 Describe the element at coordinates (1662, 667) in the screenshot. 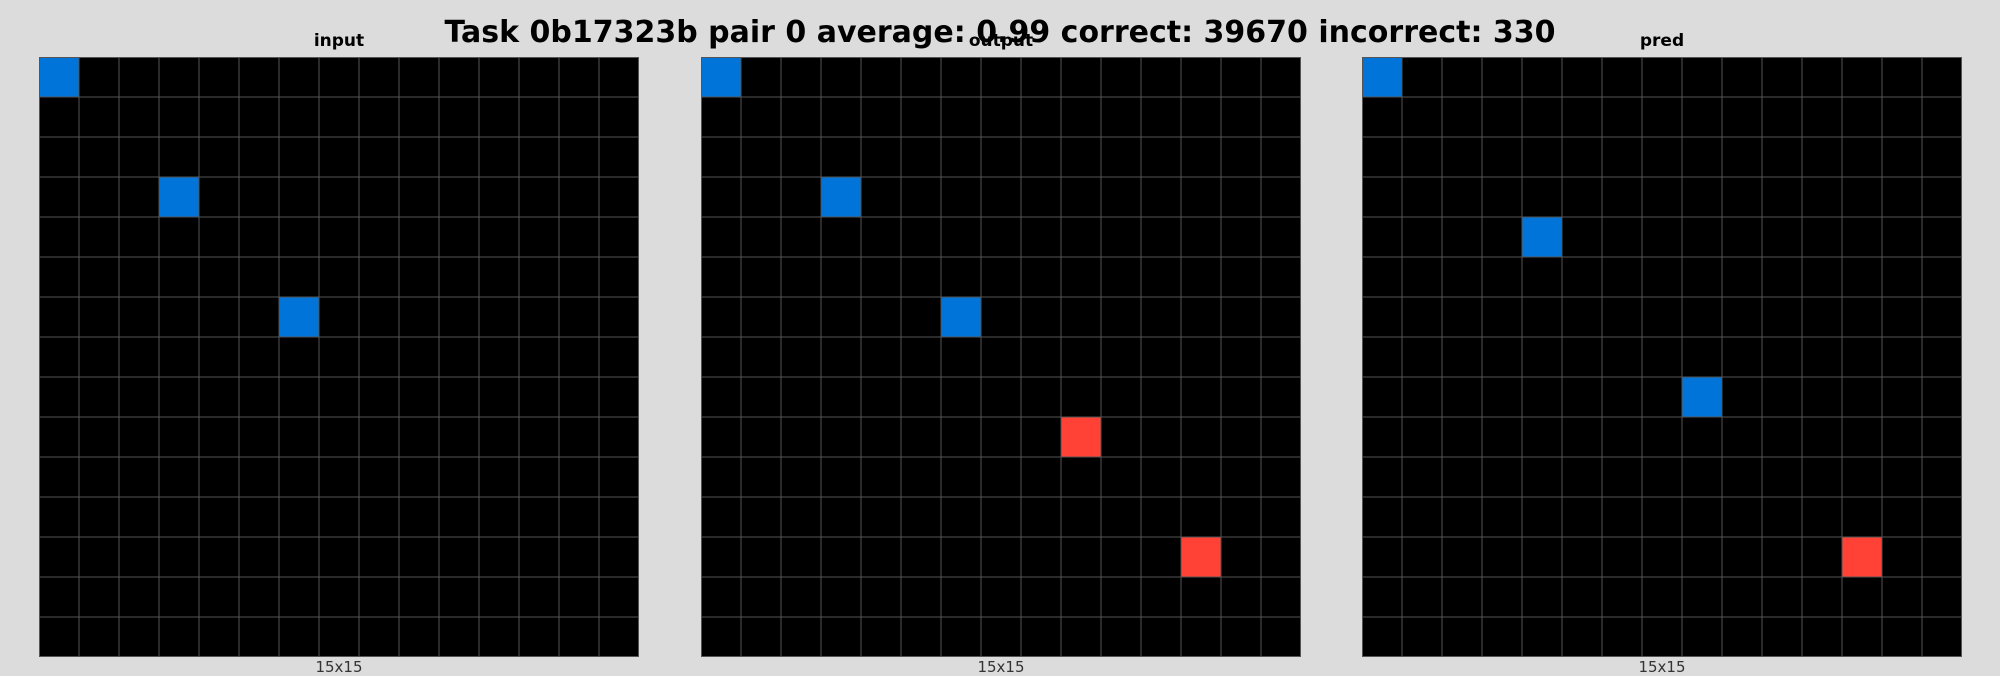

I see `size-label-pred: 15x15` at that location.